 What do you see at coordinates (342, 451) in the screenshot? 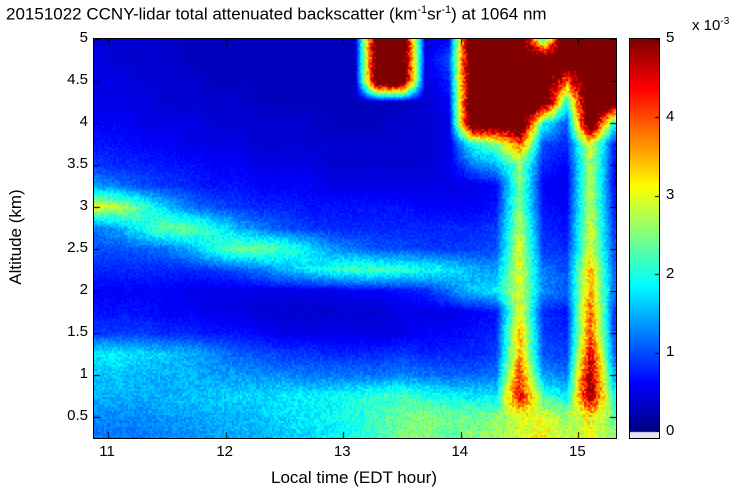
I see `x-tick-label: 13` at bounding box center [342, 451].